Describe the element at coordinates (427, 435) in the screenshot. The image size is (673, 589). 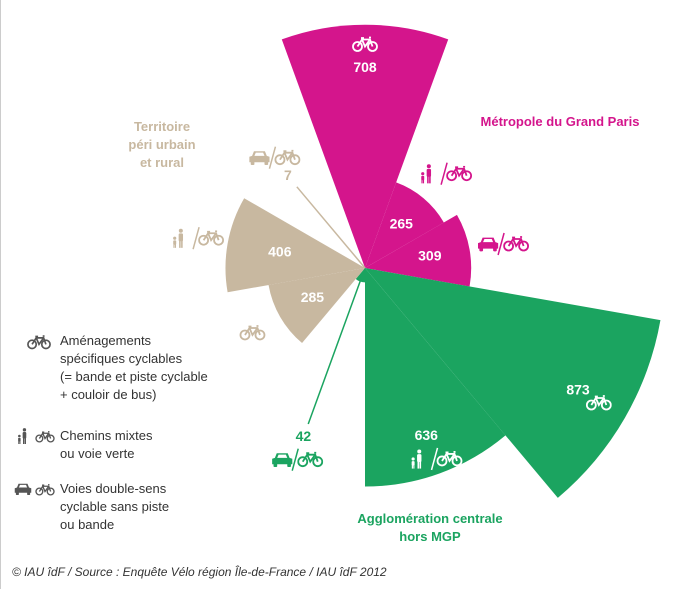
I see `value-label: 636` at that location.